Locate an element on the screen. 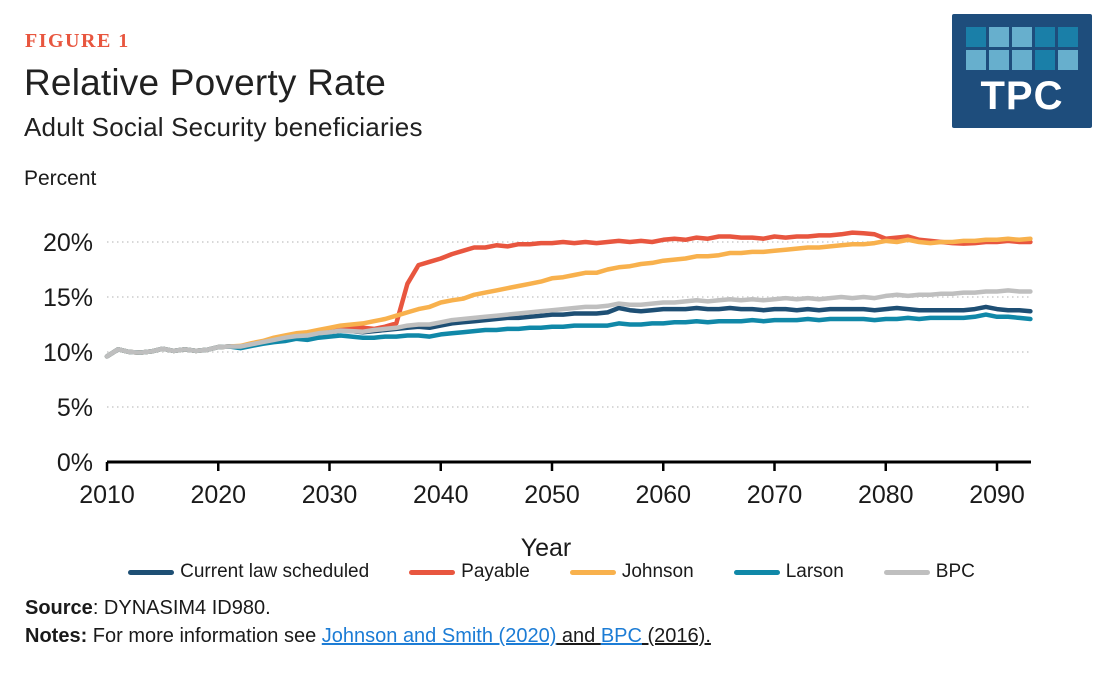 Image resolution: width=1103 pixels, height=682 pixels. x-axis-title: Year is located at coordinates (546, 548).